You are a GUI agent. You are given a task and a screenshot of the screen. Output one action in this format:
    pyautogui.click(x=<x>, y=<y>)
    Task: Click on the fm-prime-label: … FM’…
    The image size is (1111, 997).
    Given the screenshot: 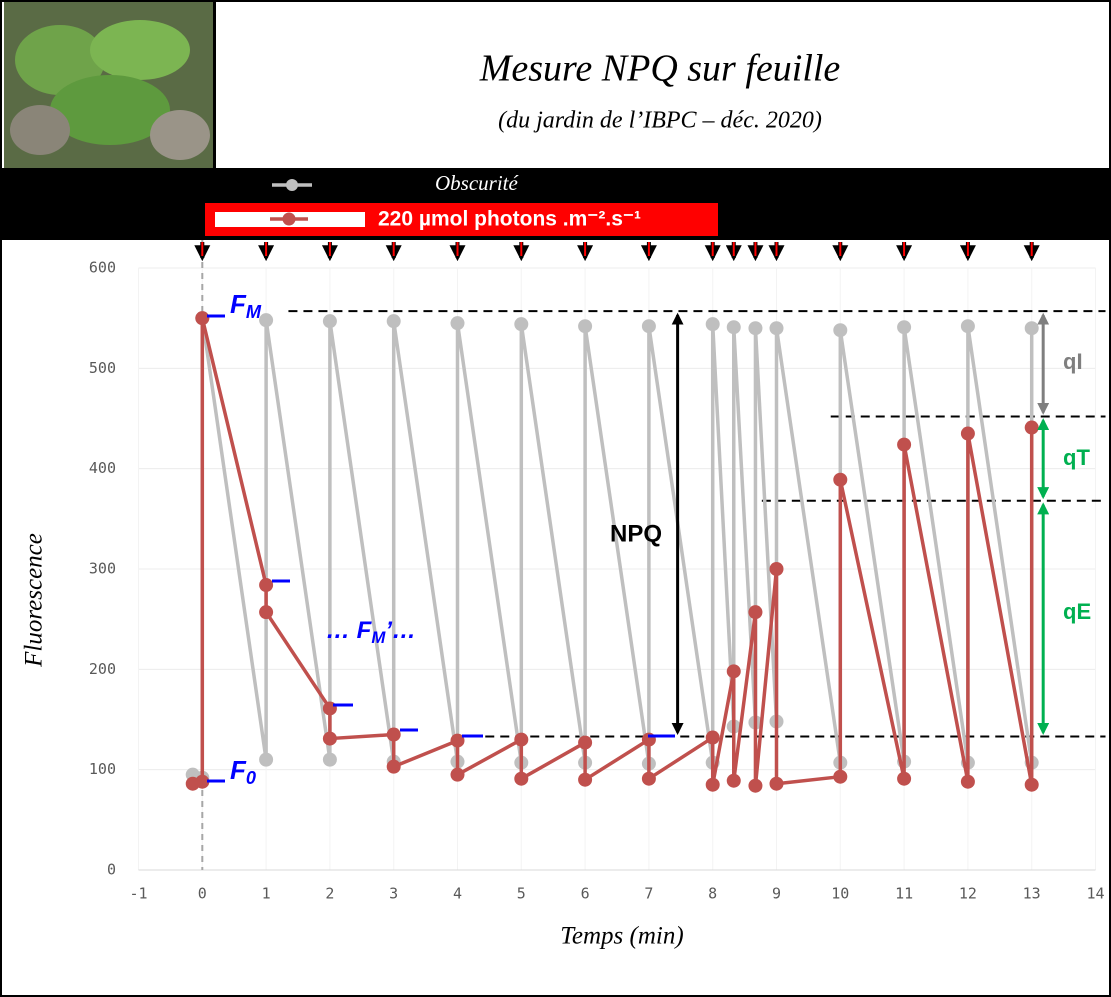 What is the action you would take?
    pyautogui.click(x=371, y=632)
    